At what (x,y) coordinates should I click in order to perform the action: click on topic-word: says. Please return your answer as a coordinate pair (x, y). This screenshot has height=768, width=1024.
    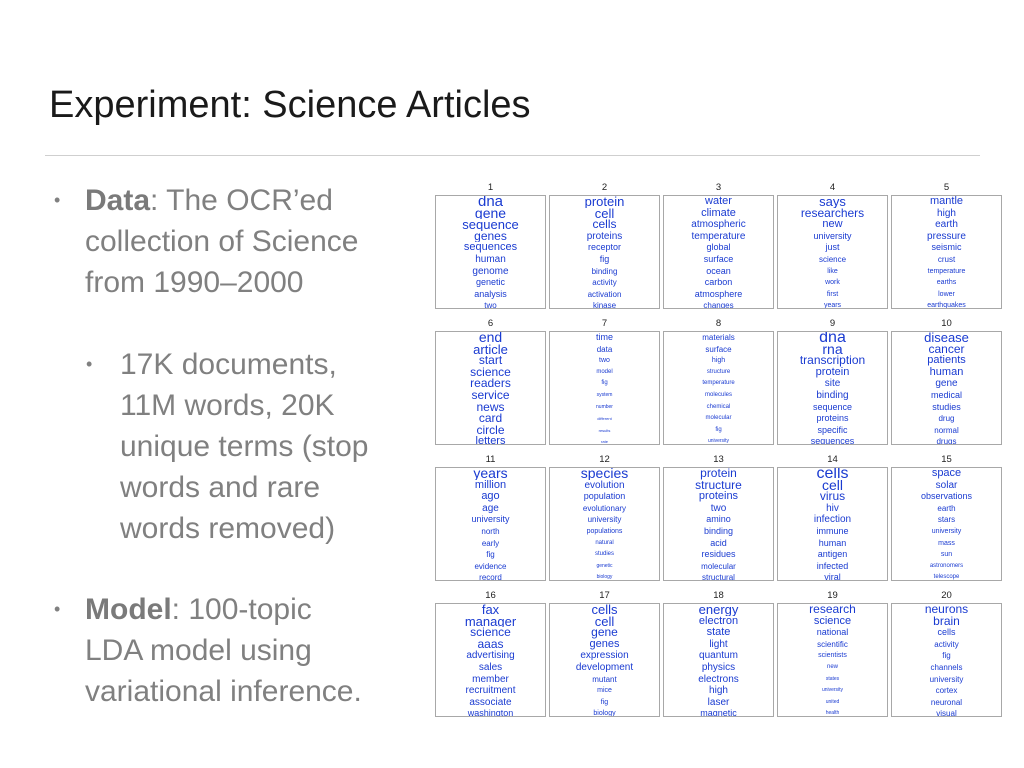
    Looking at the image, I should click on (832, 202).